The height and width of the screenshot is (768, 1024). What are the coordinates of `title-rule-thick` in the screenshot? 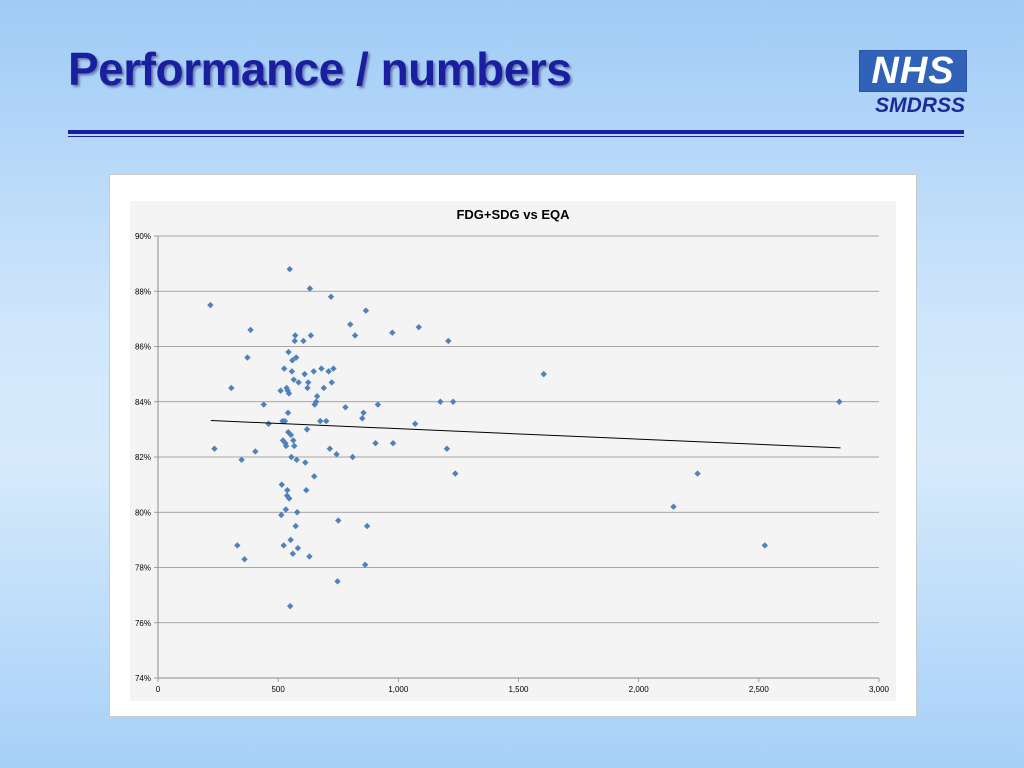 It's located at (516, 132).